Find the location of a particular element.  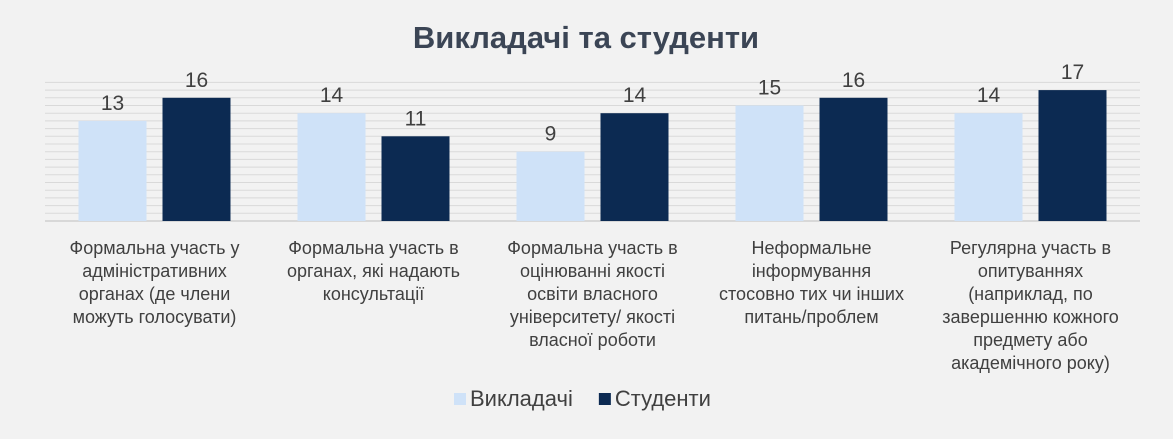

legend-label: Викладачі is located at coordinates (521, 398).